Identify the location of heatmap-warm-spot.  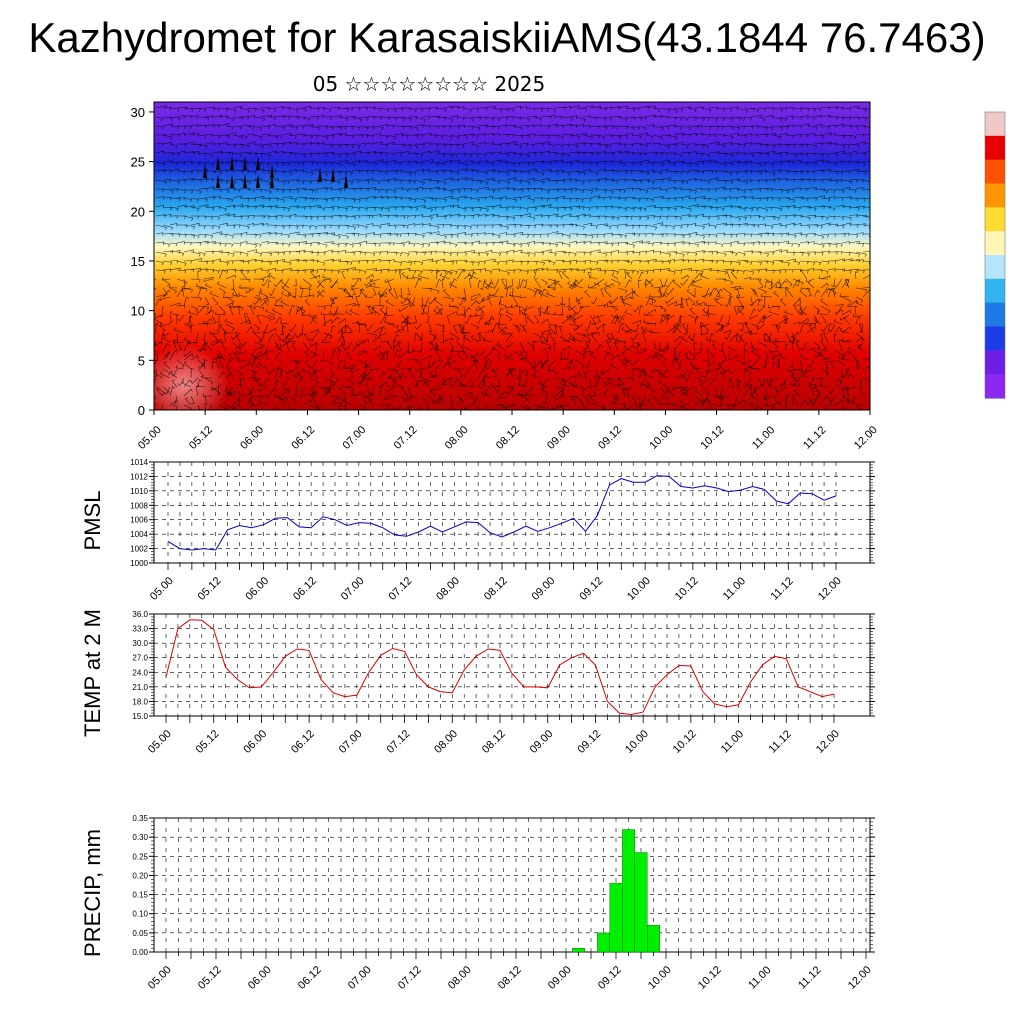
(191, 377).